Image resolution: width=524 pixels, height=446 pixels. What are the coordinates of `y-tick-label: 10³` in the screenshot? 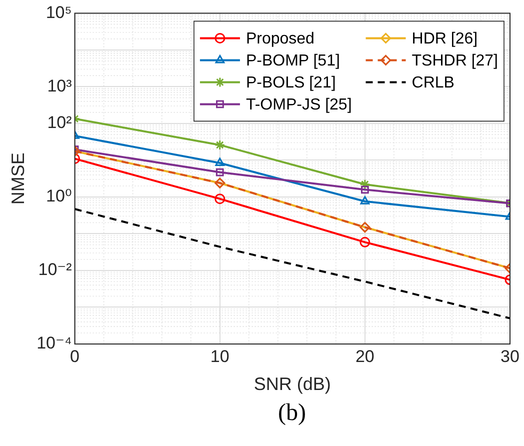 It's located at (59, 86).